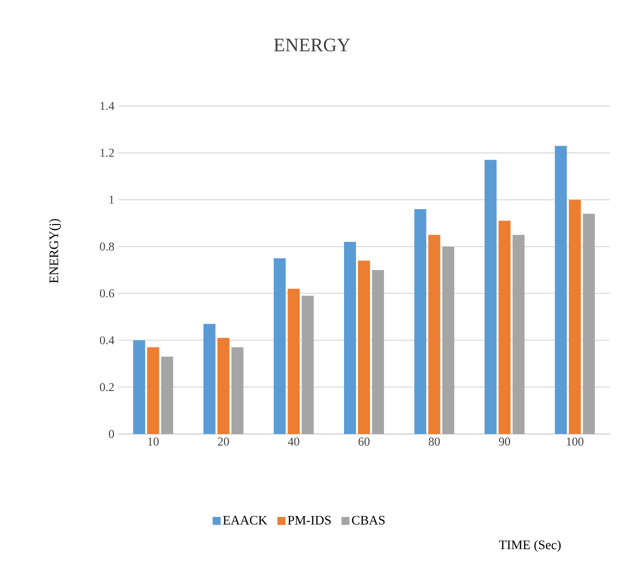 This screenshot has width=630, height=581. I want to click on x-tick-label: 80, so click(434, 442).